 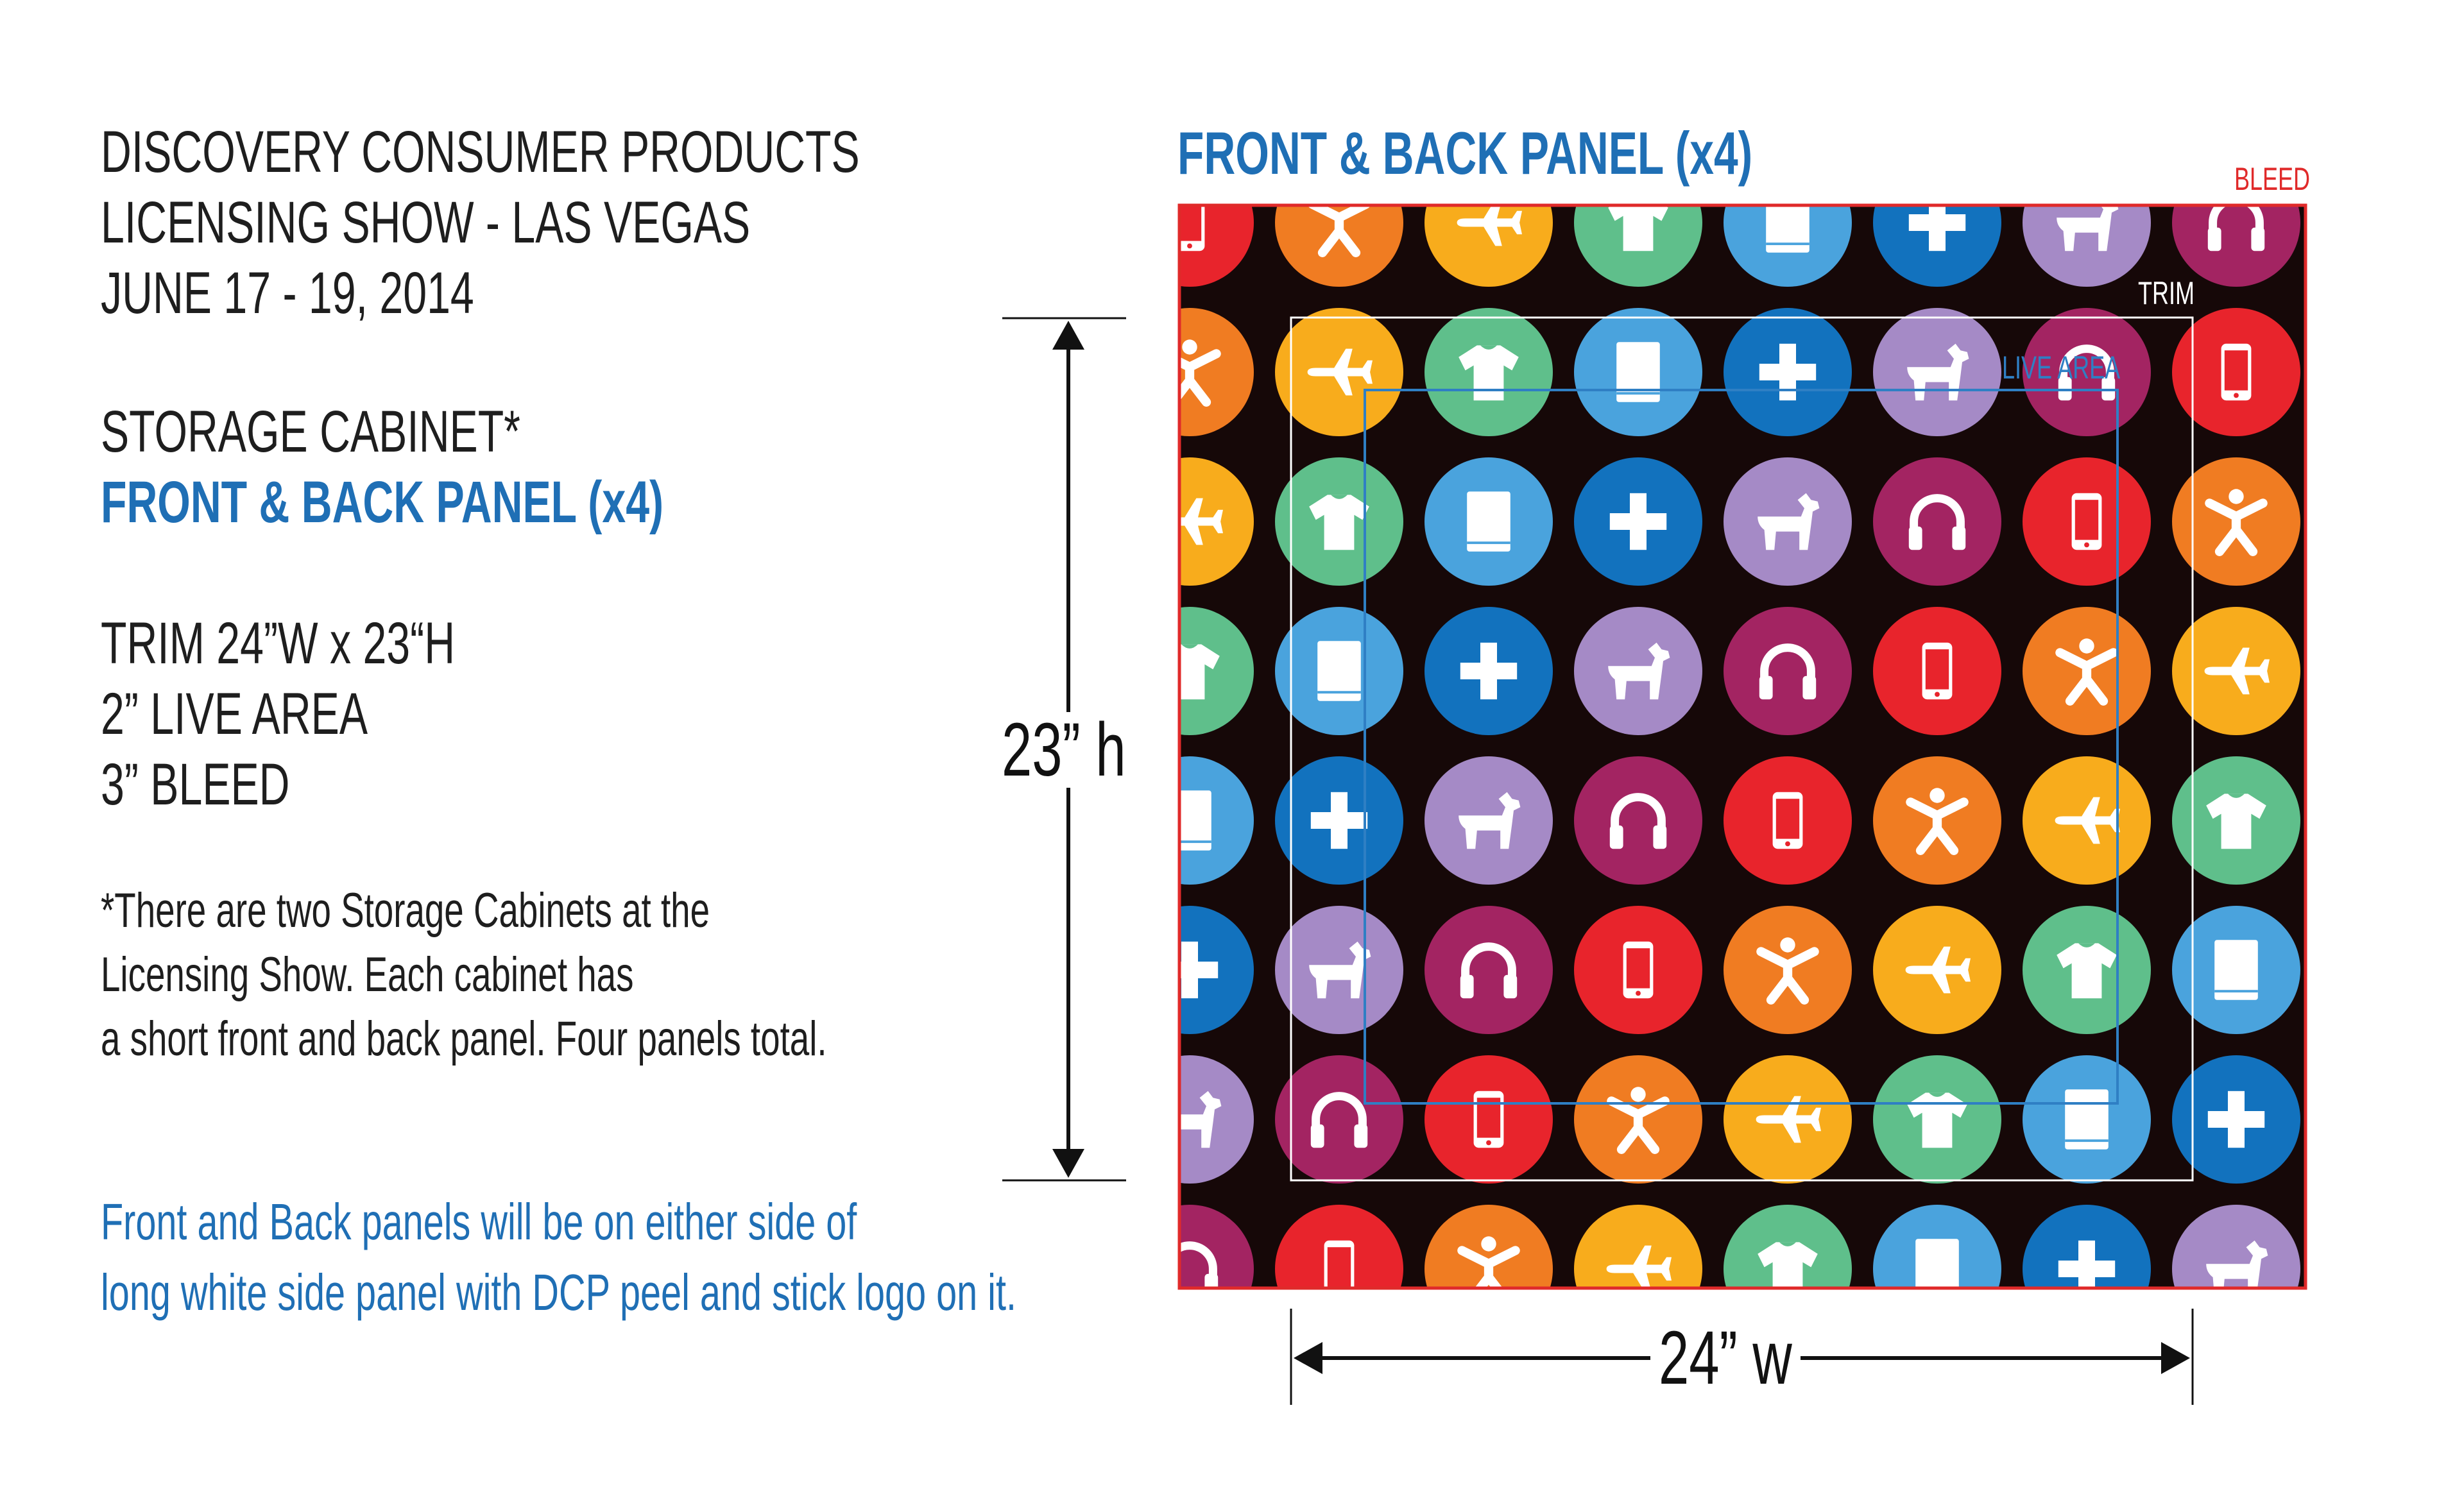 I want to click on diagram-title: FRONT & BACK PANEL (x4), so click(x=1465, y=153).